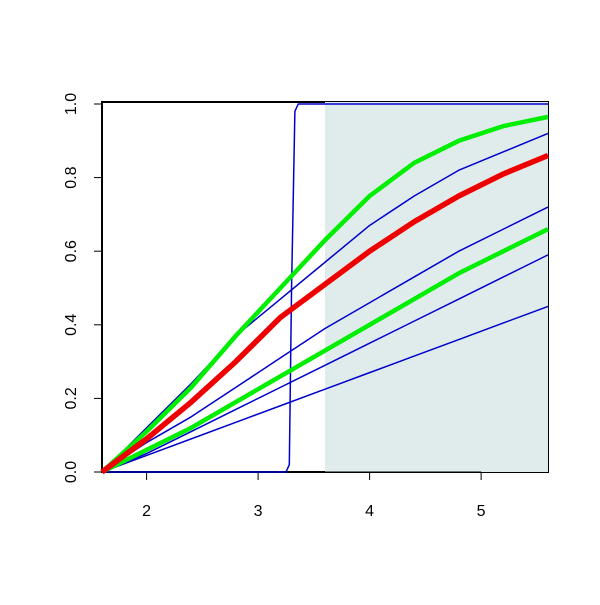 This screenshot has width=600, height=605. Describe the element at coordinates (71, 177) in the screenshot. I see `y-tick-label: 0.8` at that location.